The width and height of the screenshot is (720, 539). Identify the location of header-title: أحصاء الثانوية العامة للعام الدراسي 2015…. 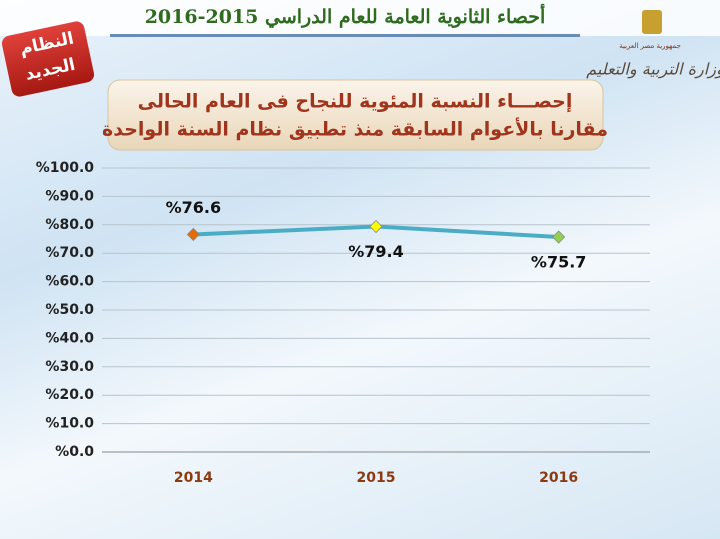
(345, 16).